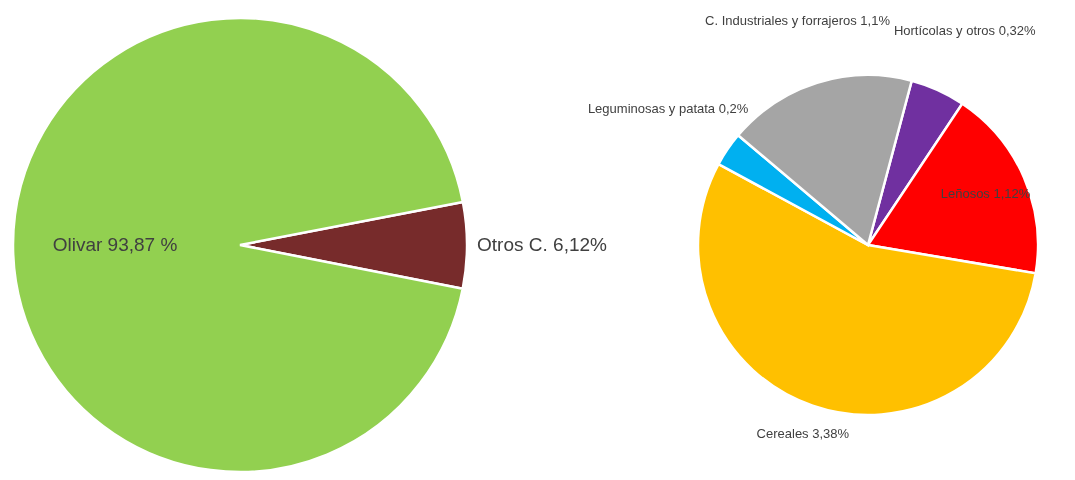 The image size is (1075, 480). I want to click on slice-label: Olivar 93,87 %, so click(115, 244).